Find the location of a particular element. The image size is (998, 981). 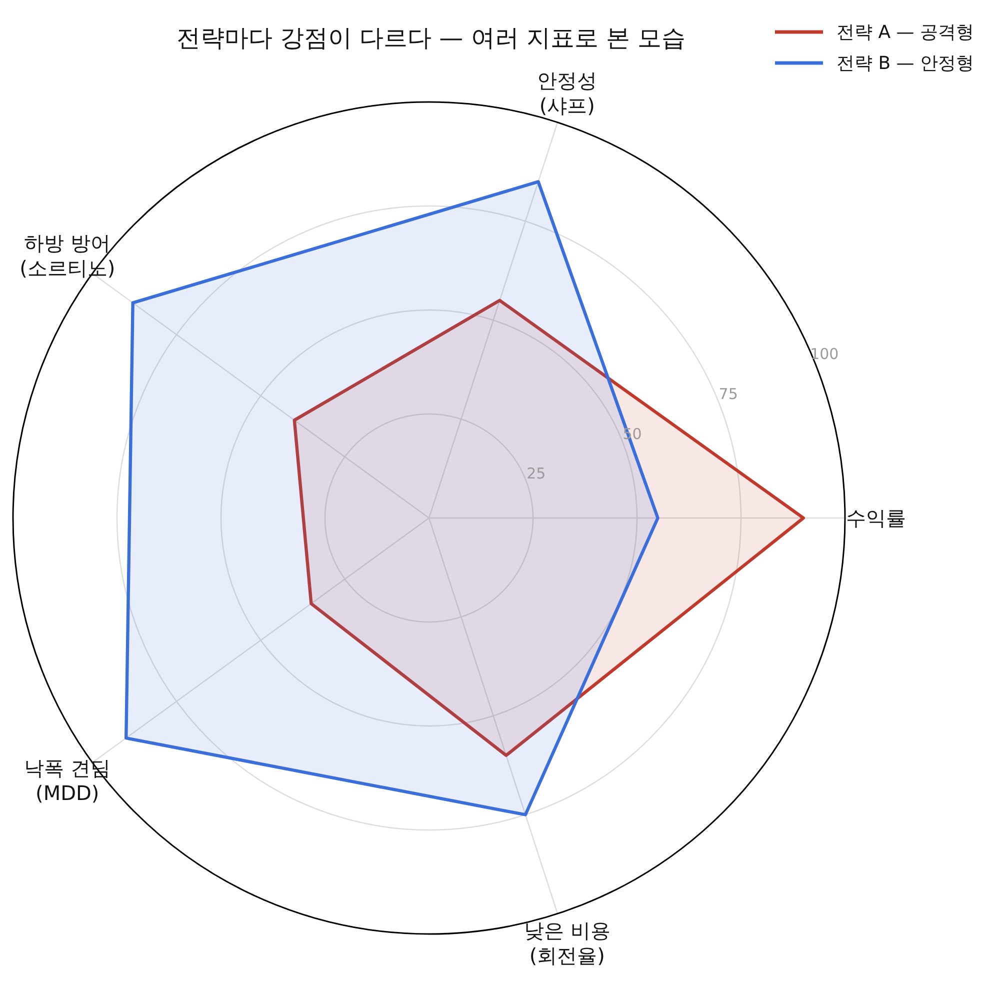

y-tick-label: 100 is located at coordinates (824, 354).